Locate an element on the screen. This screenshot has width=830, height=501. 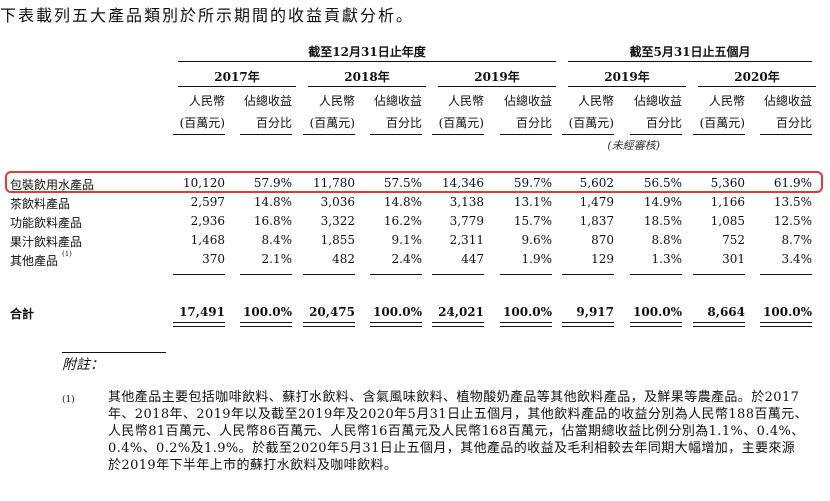
table-cell: 13.1% is located at coordinates (532, 202).